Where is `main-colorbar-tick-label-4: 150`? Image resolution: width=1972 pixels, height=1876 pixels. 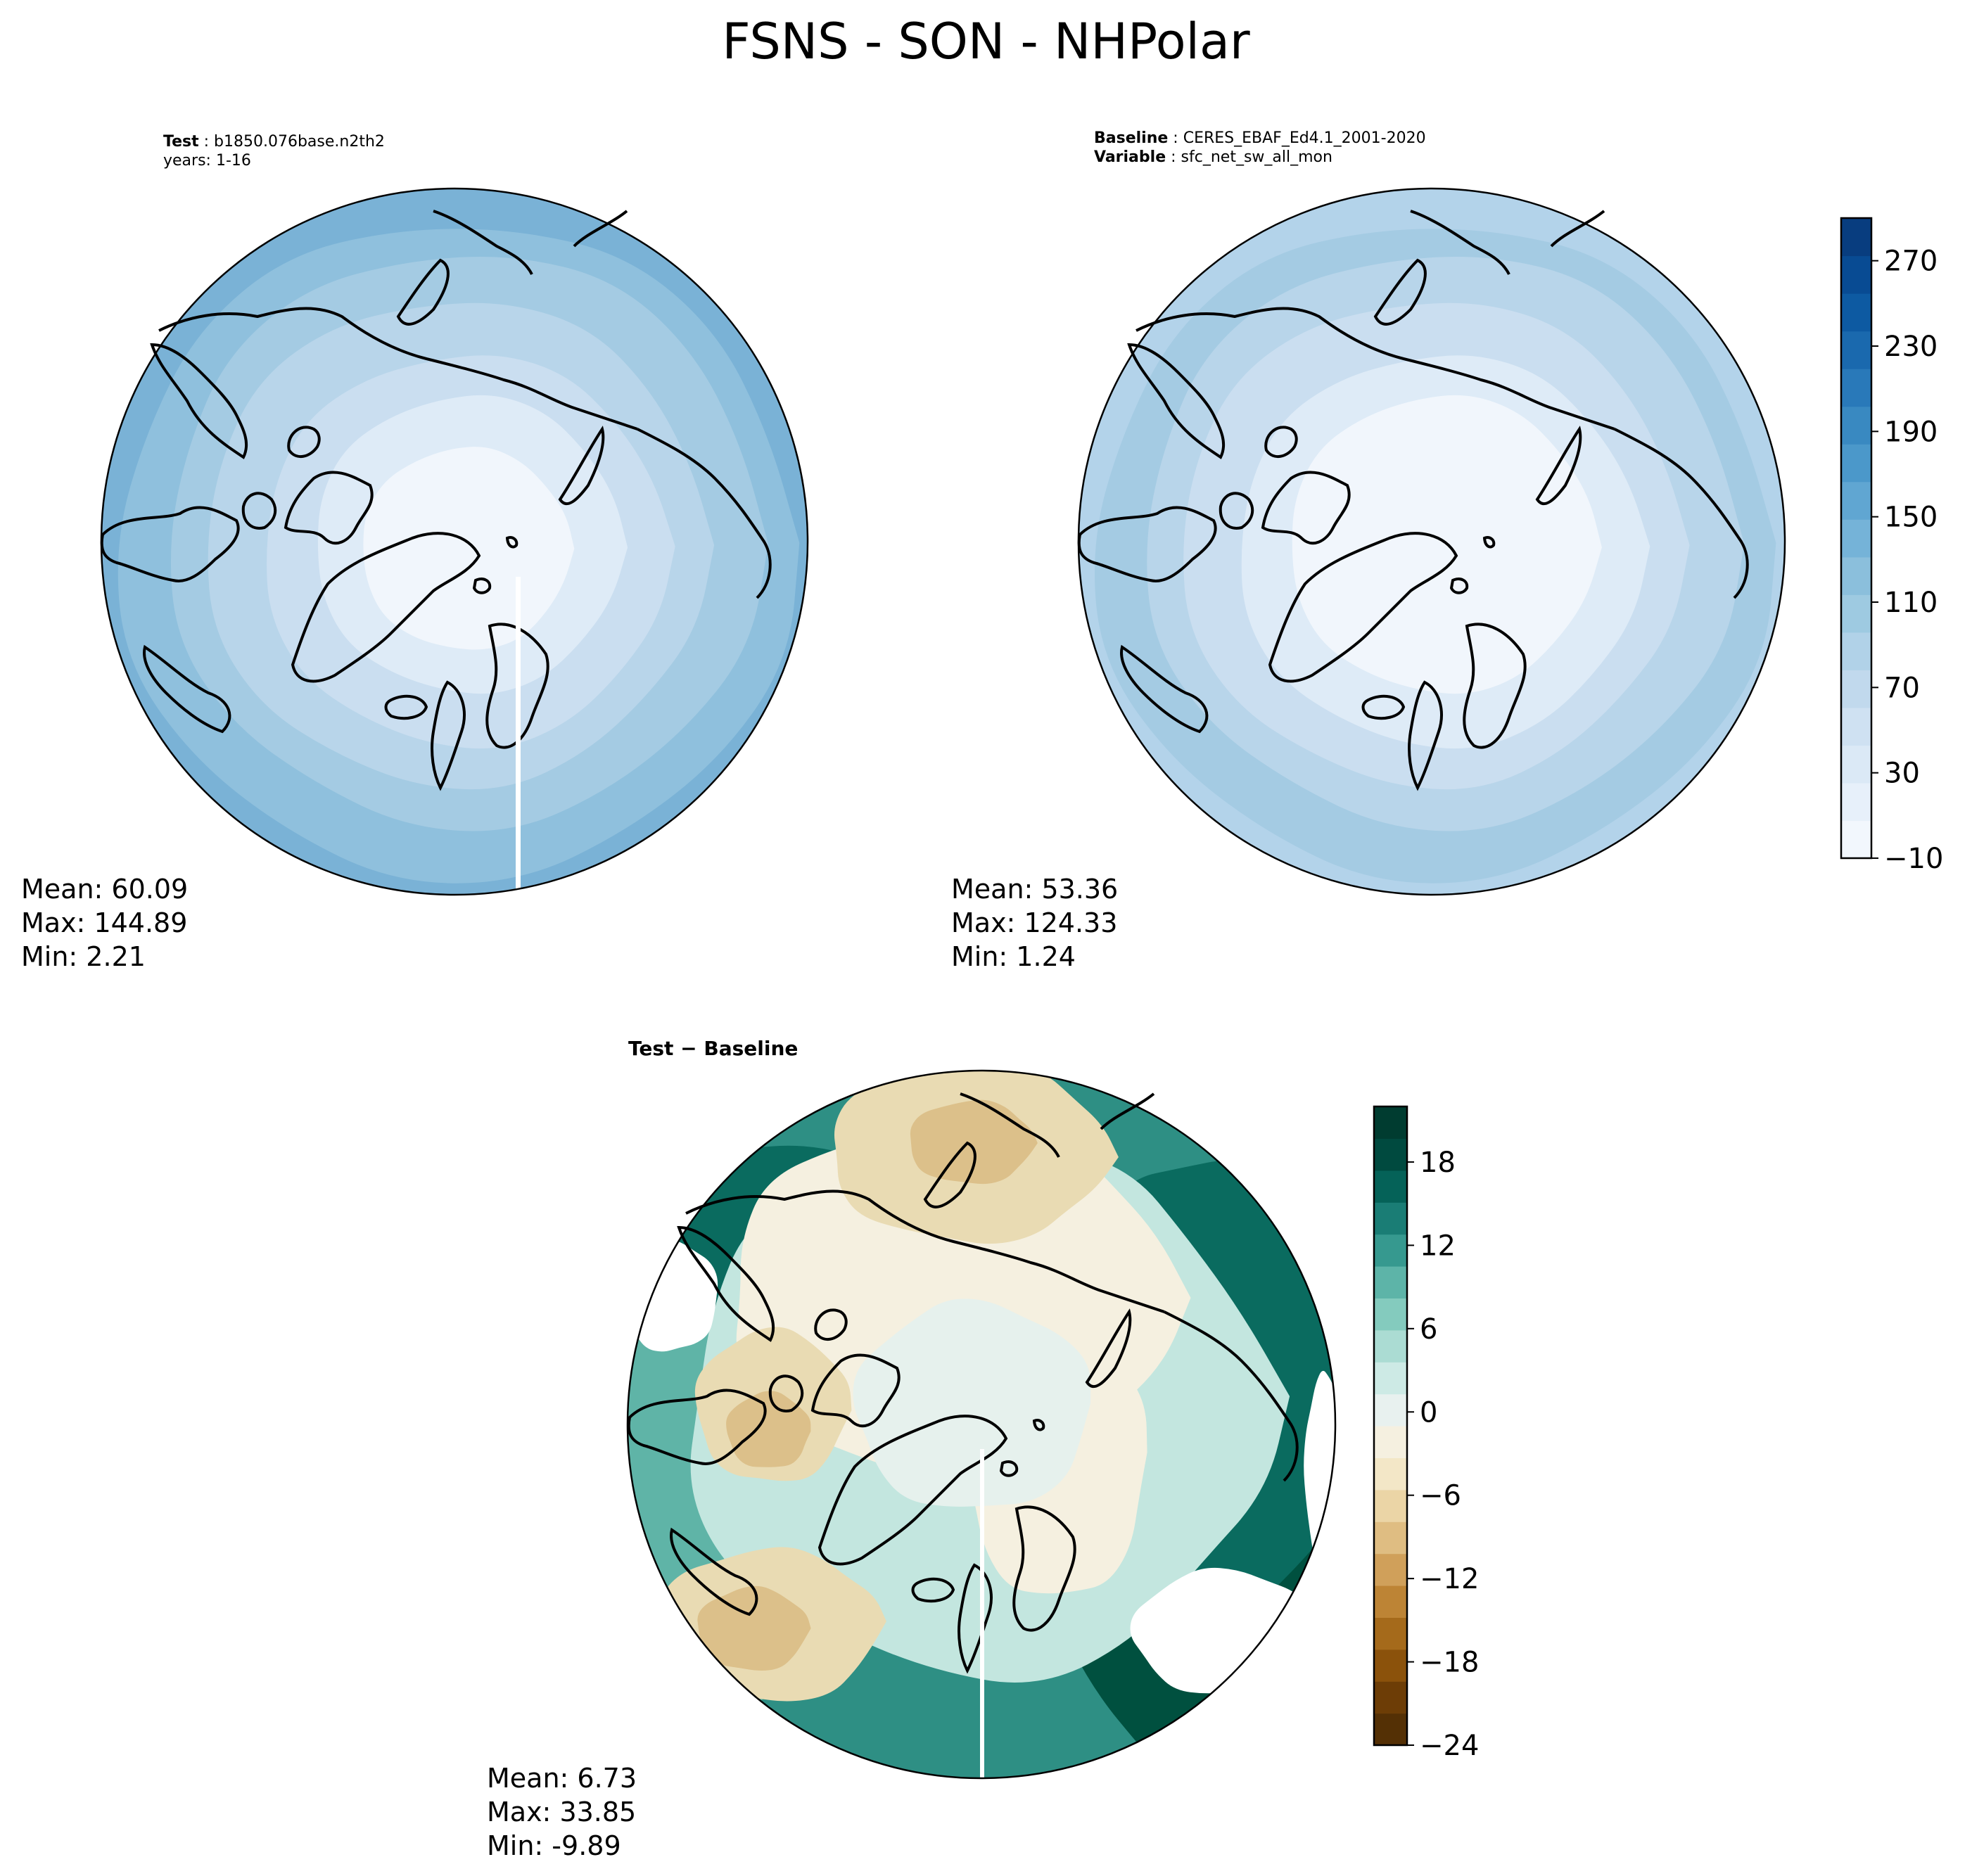
main-colorbar-tick-label-4: 150 is located at coordinates (1911, 518).